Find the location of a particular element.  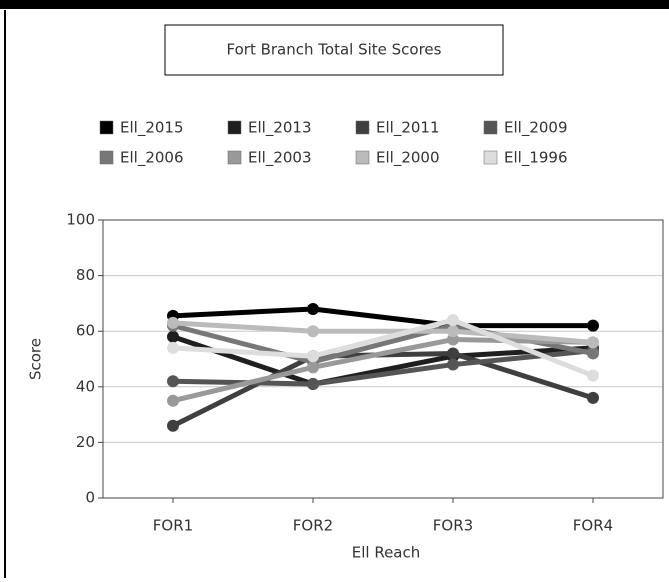

y-tick-label: 20 is located at coordinates (85, 442).